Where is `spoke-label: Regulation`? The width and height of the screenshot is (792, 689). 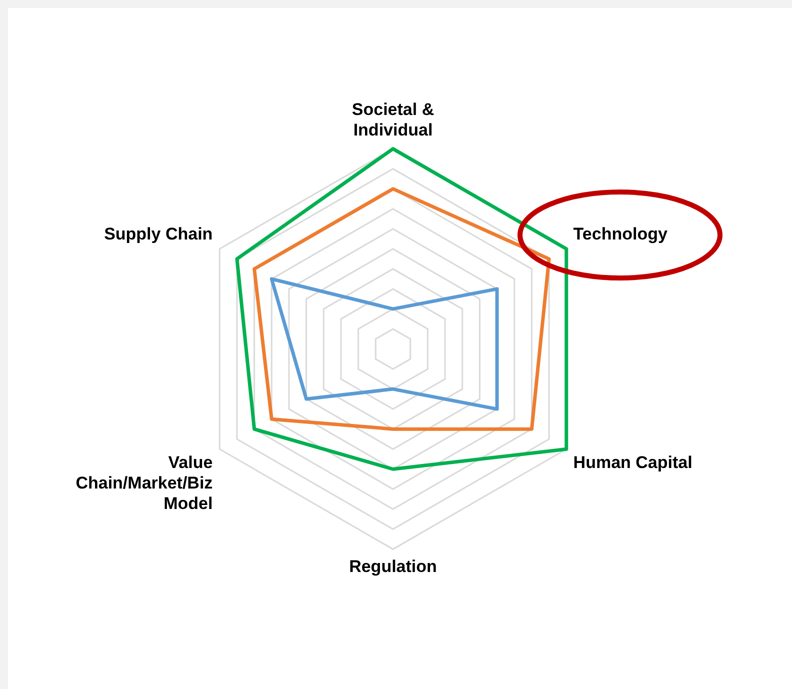 spoke-label: Regulation is located at coordinates (393, 566).